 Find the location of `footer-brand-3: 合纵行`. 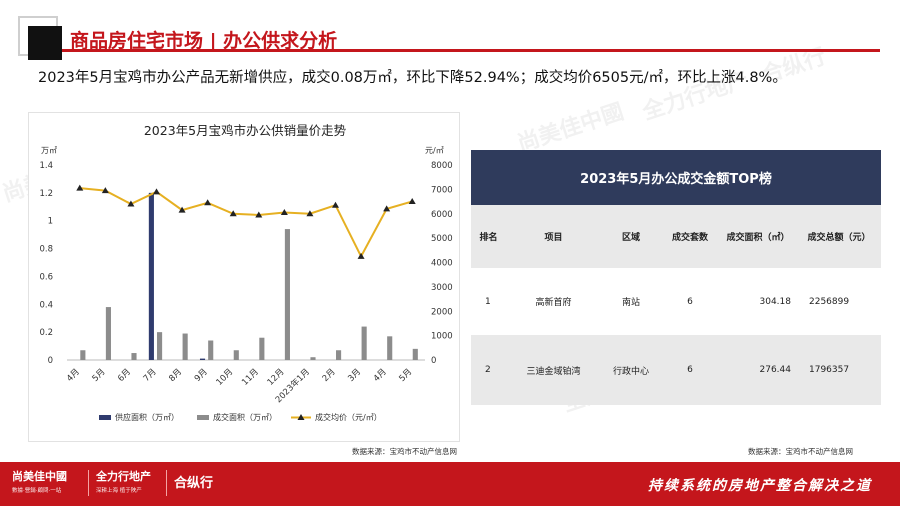

footer-brand-3: 合纵行 is located at coordinates (193, 481).